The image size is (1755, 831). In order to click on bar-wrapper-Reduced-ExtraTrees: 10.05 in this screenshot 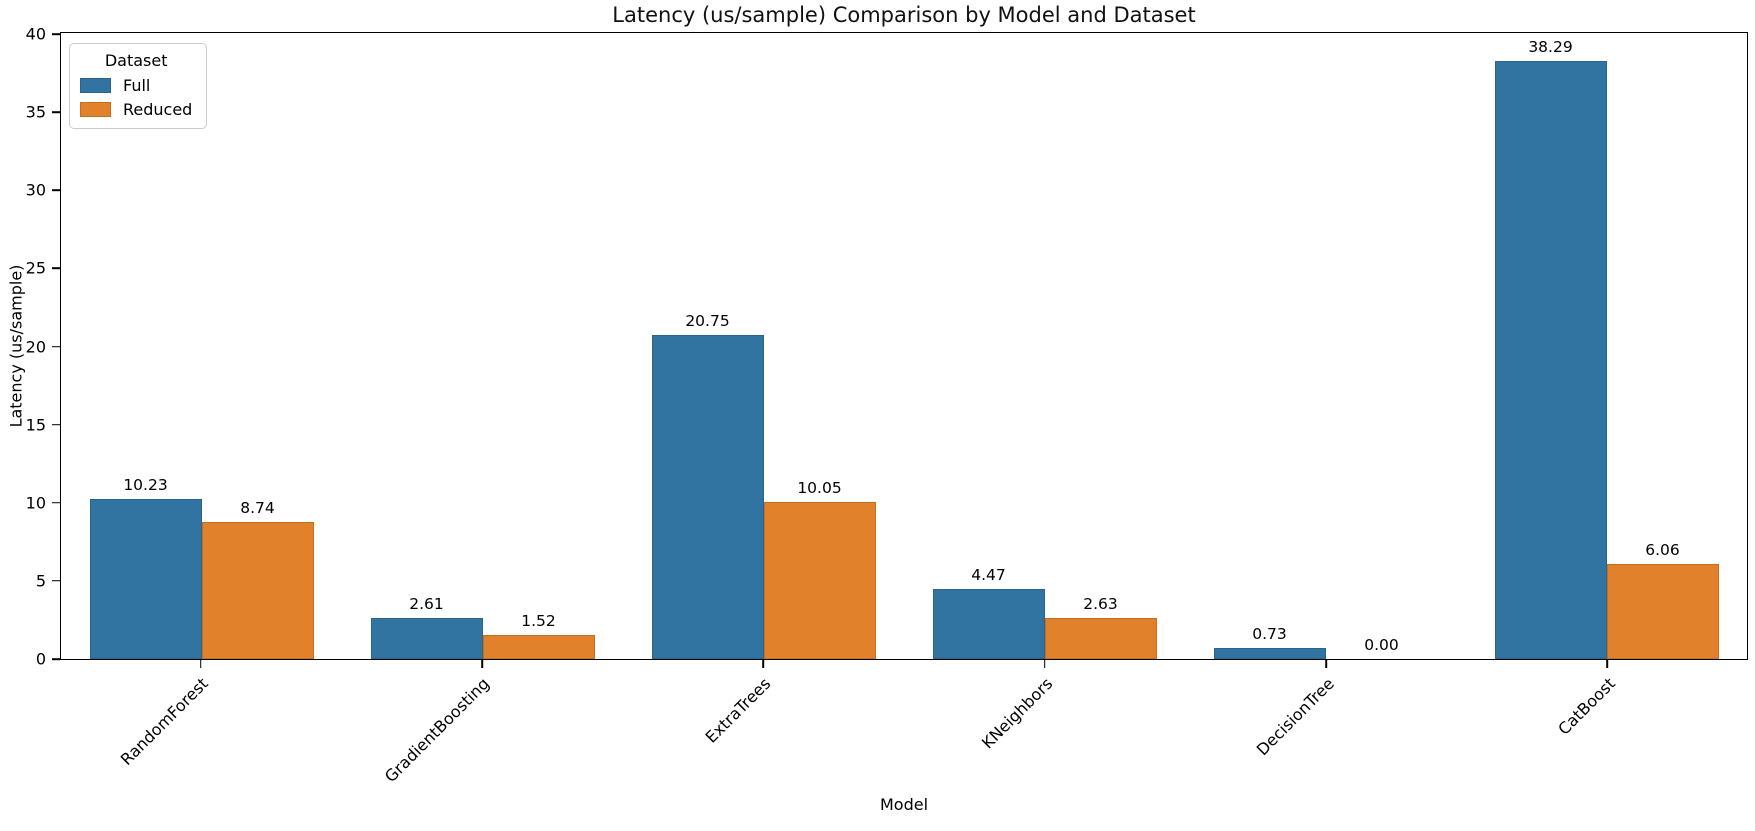, I will do `click(819, 568)`.